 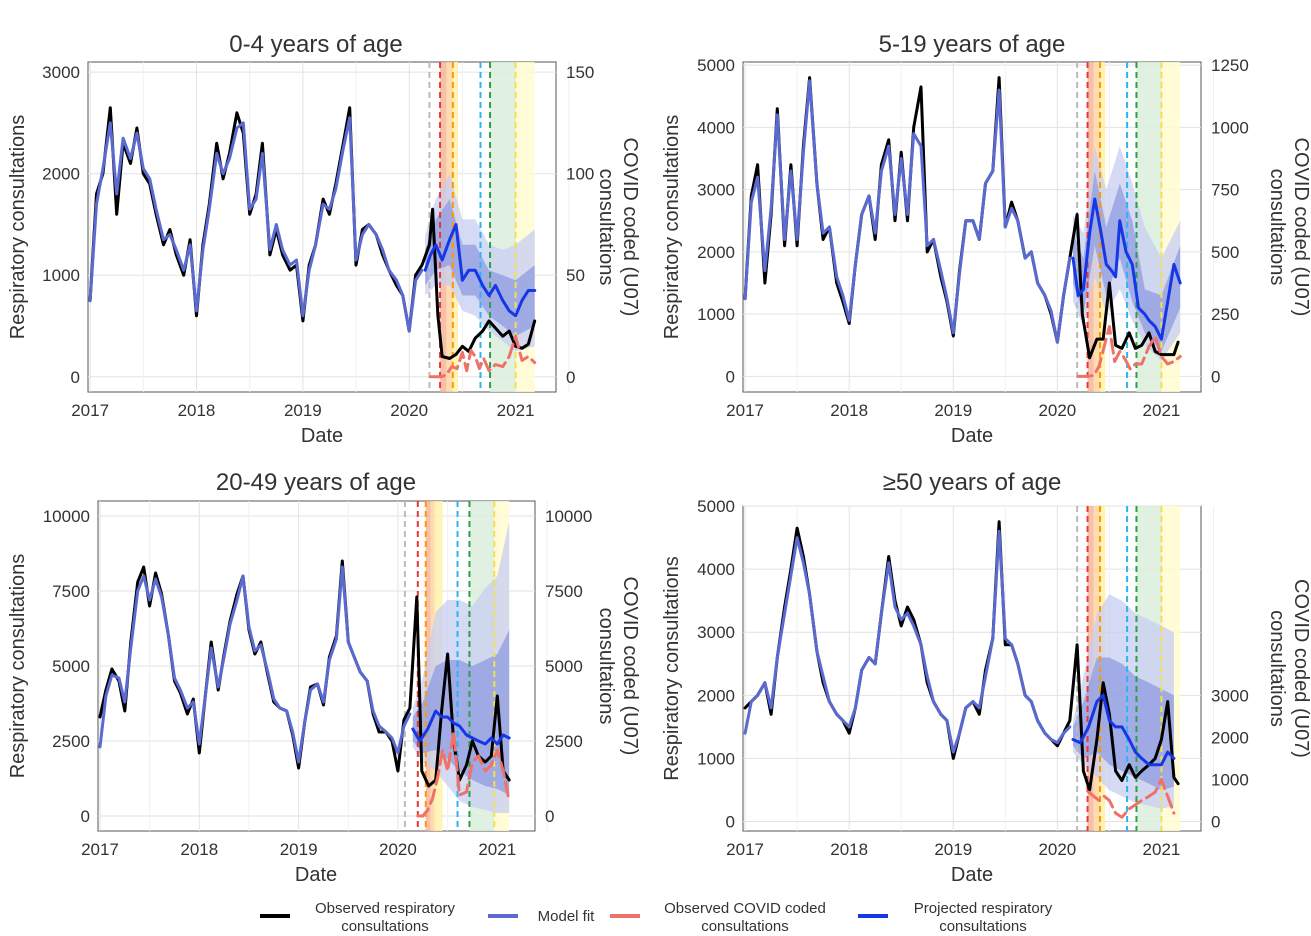 What do you see at coordinates (568, 516) in the screenshot?
I see `y2-tick-label: 10000` at bounding box center [568, 516].